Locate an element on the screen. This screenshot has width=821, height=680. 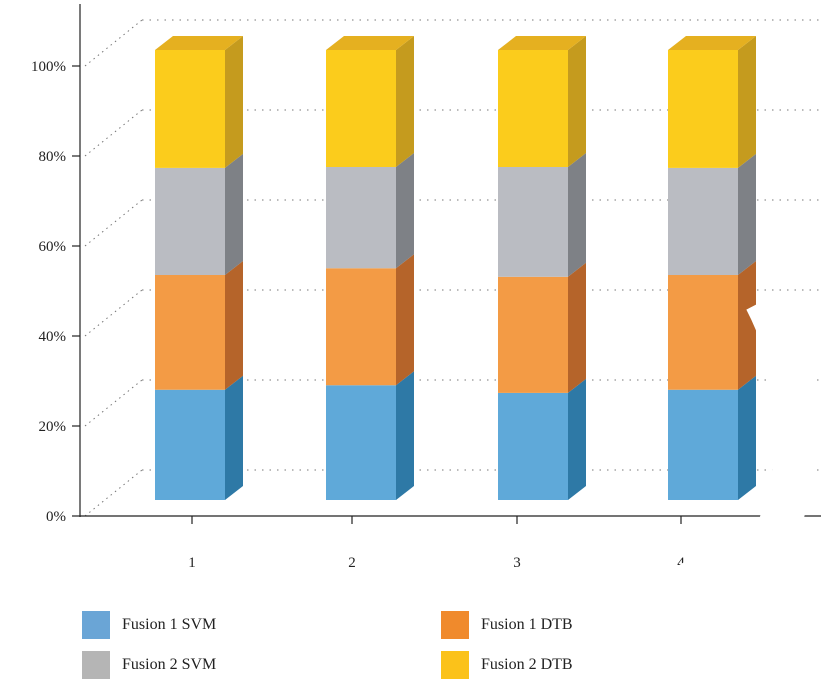
legend-item-fusion-1-svm: Fusion 1 SVM is located at coordinates (149, 625).